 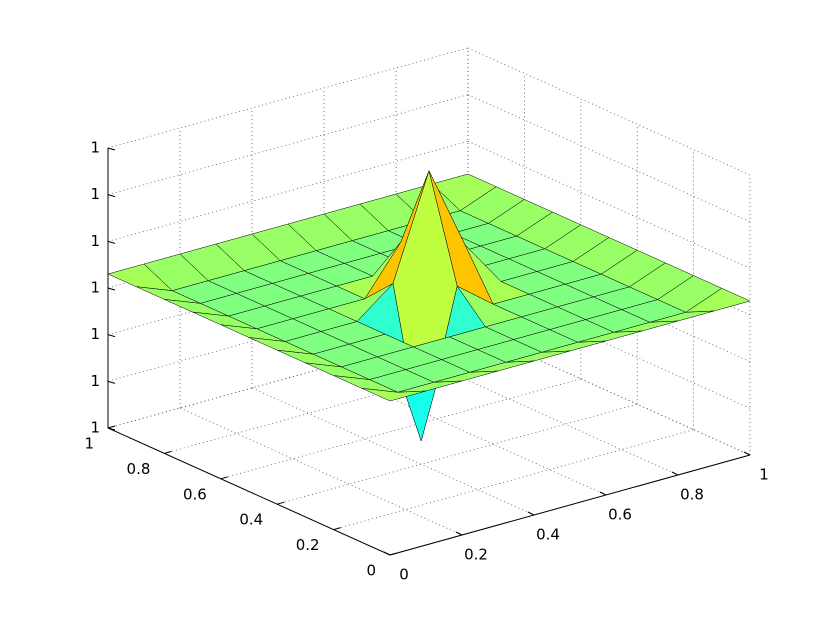 What do you see at coordinates (251, 520) in the screenshot?
I see `y-tick-label: 0.4` at bounding box center [251, 520].